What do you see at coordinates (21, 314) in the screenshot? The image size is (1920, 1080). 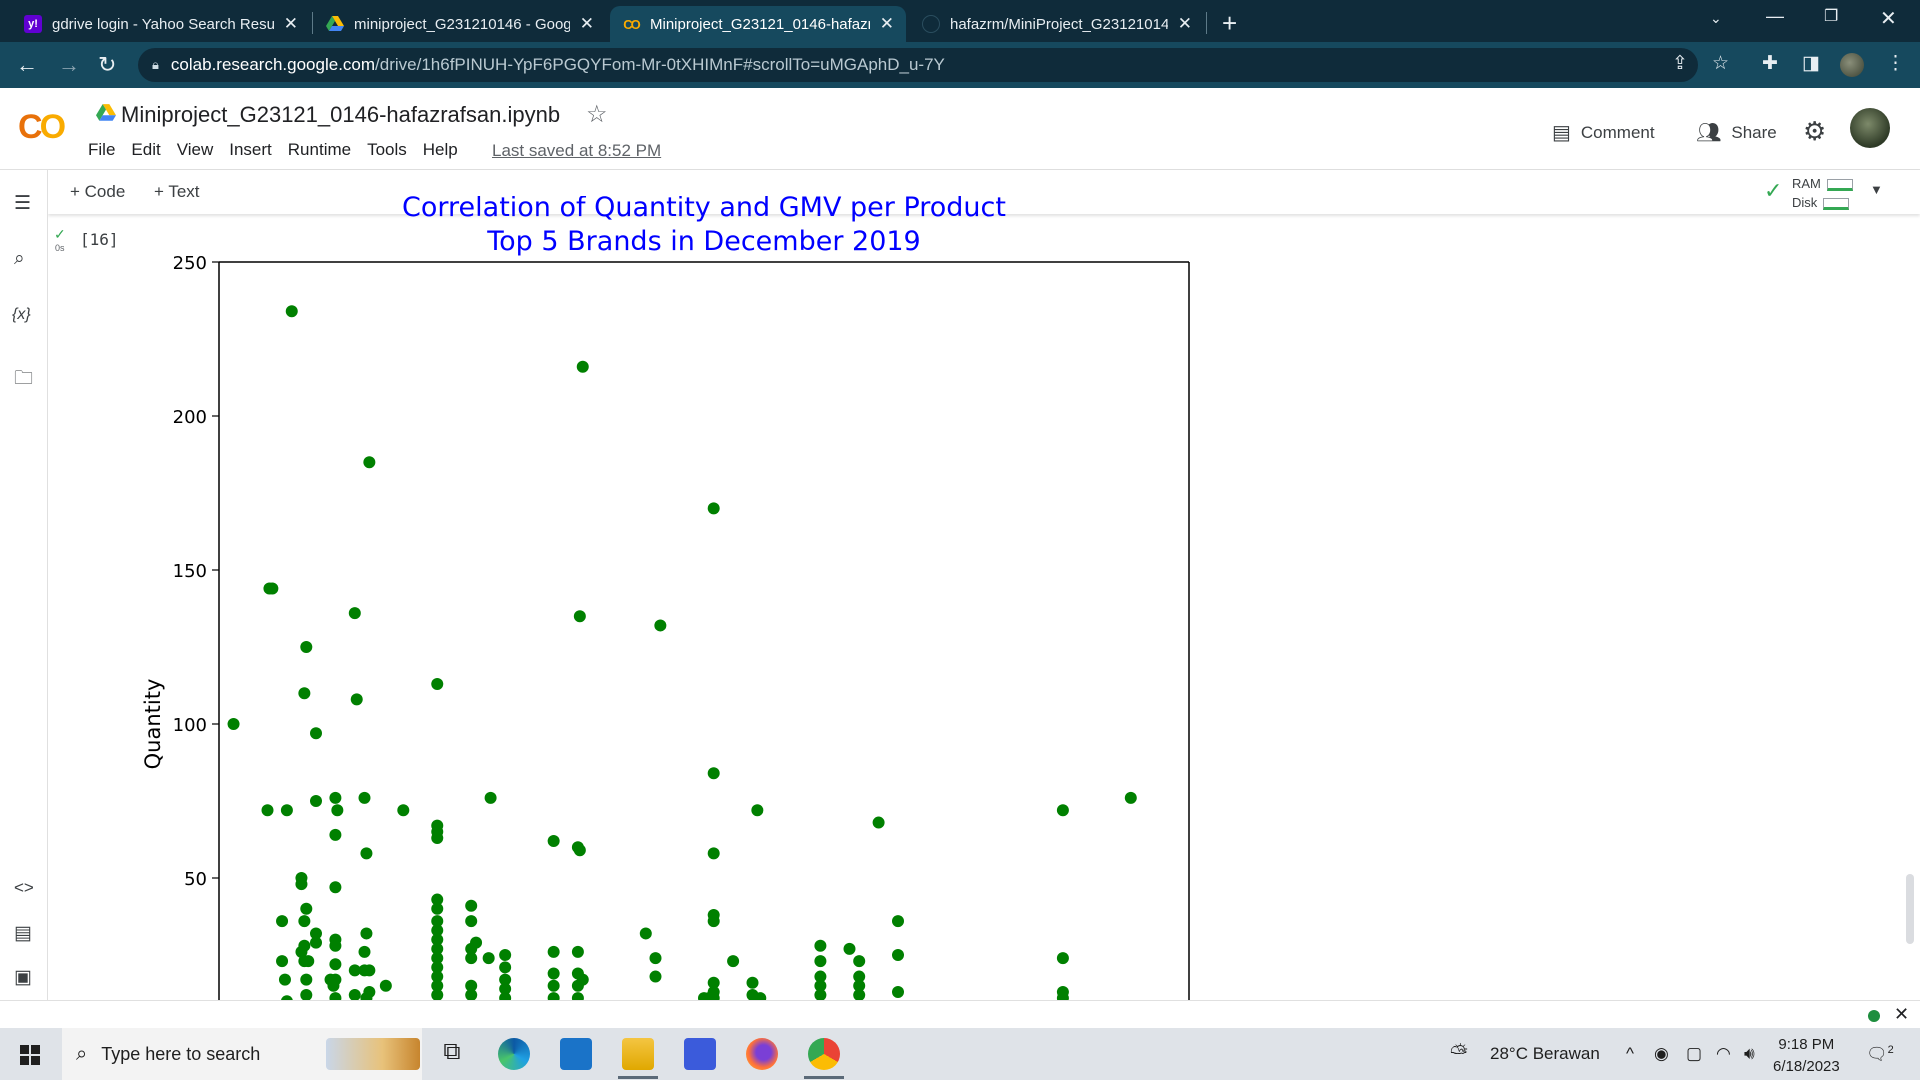 I see `variables-icon: {x}` at bounding box center [21, 314].